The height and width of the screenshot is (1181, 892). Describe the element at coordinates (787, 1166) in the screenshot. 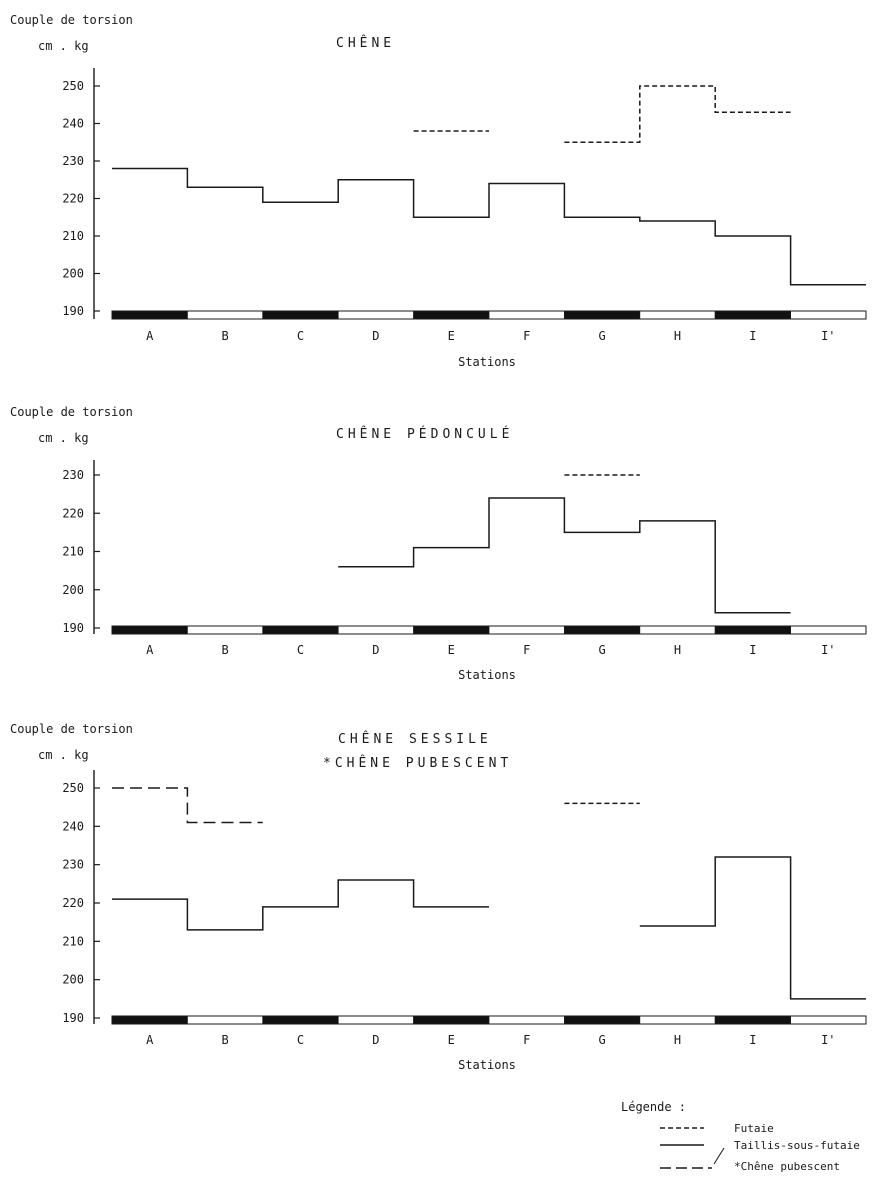

I see `legend-label-pubescent: *Chêne pubescent` at that location.